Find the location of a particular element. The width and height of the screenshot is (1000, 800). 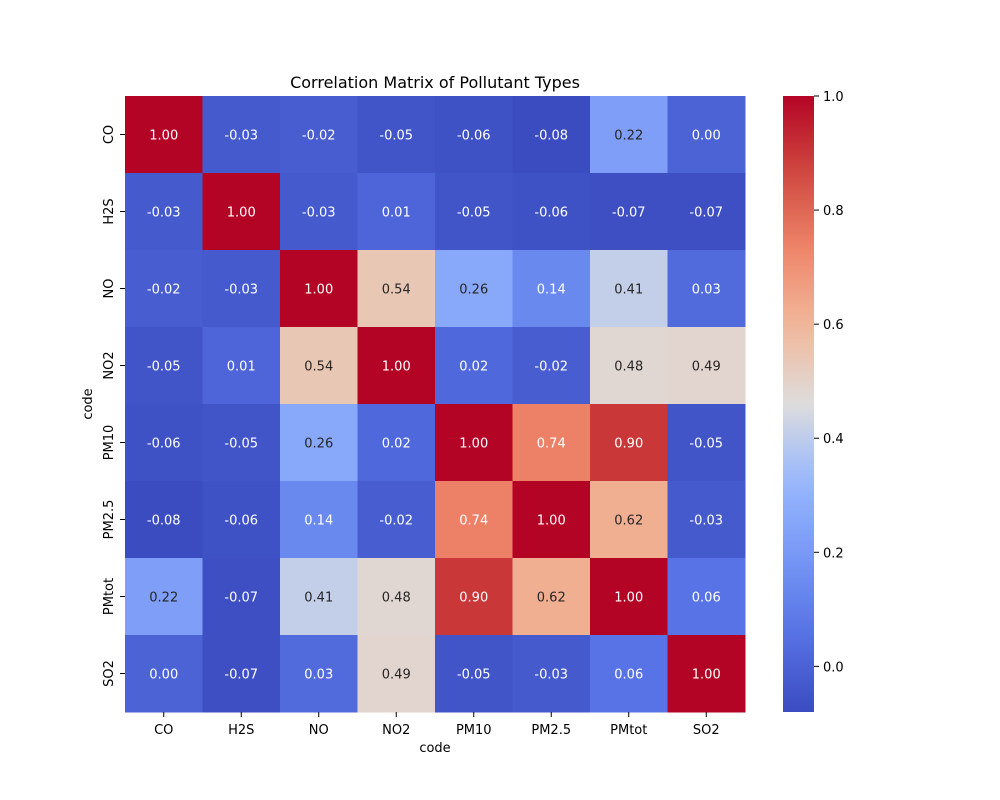

chart-title: Correlation Matrix of Pollutant Types is located at coordinates (435, 82).